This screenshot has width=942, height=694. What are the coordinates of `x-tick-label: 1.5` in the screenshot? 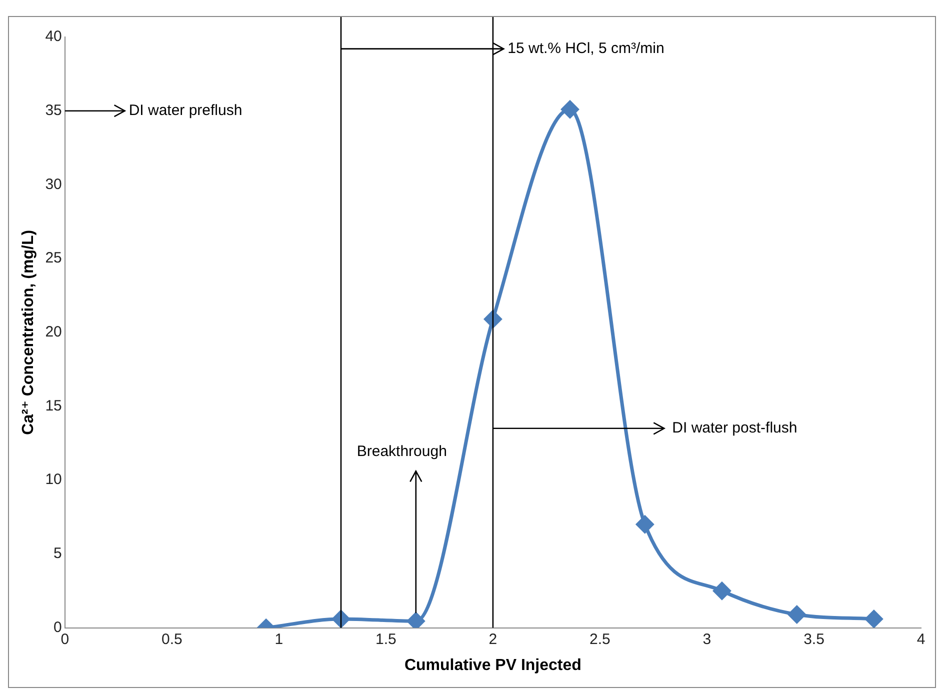 It's located at (386, 639).